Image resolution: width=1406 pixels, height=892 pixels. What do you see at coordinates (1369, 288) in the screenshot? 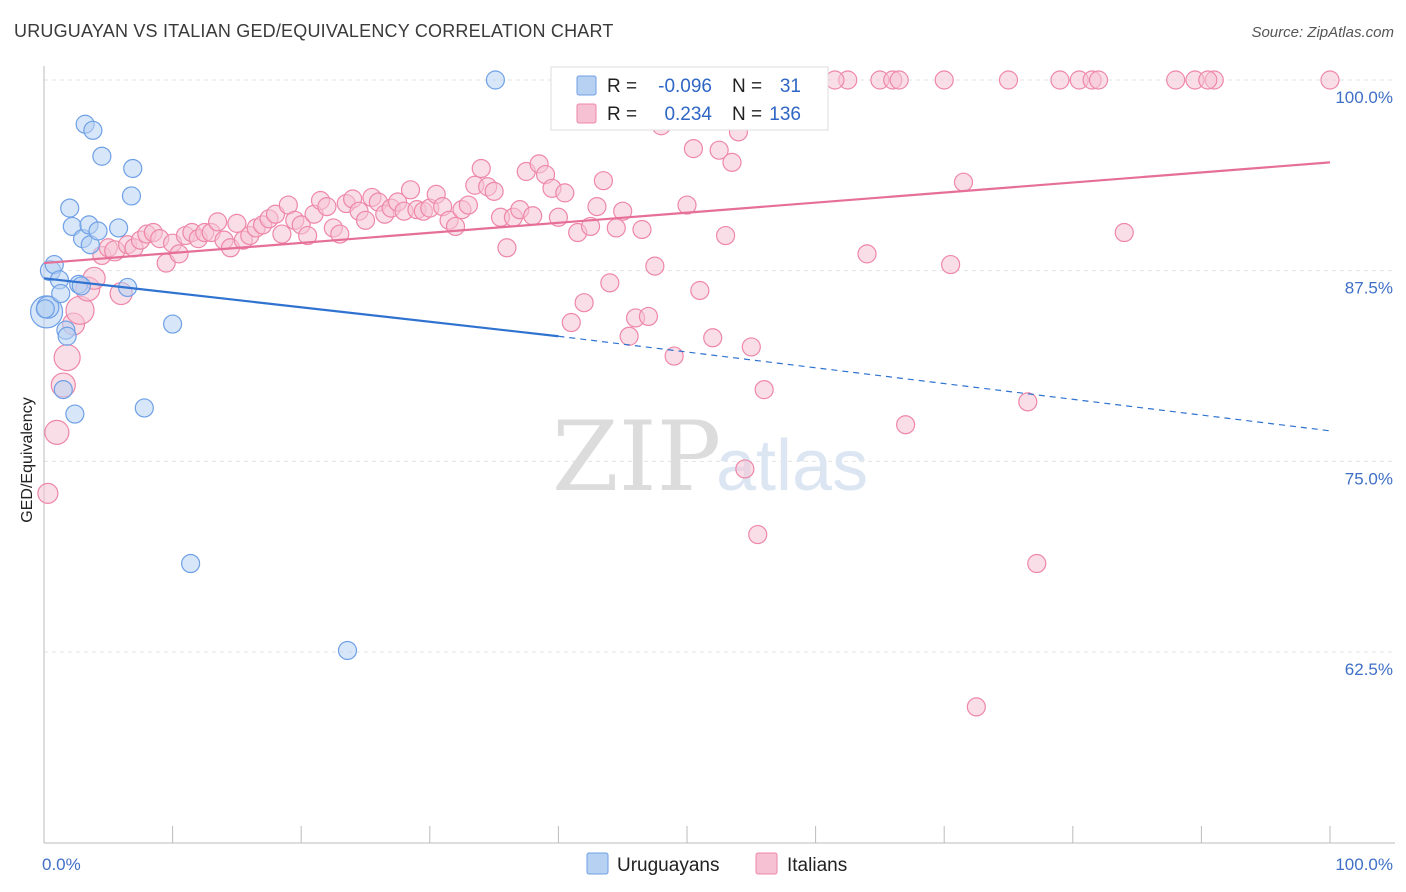
I see `y-tick-label: 87.5%` at bounding box center [1369, 288].